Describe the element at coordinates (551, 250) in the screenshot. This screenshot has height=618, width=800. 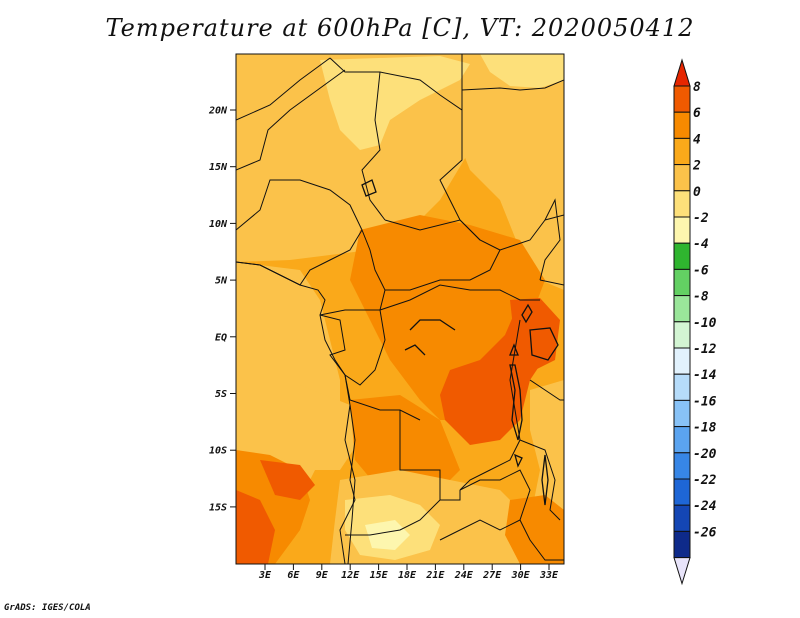
I see `border-ethiopia` at that location.